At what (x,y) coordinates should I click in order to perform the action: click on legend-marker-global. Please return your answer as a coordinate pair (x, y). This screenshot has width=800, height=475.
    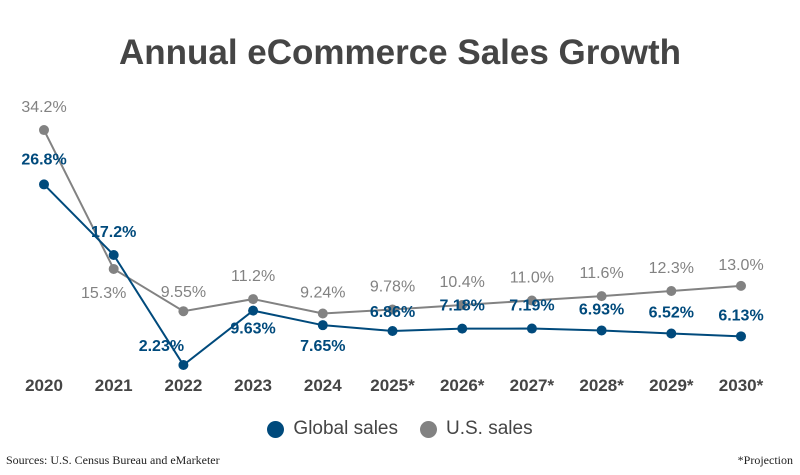
    Looking at the image, I should click on (276, 429).